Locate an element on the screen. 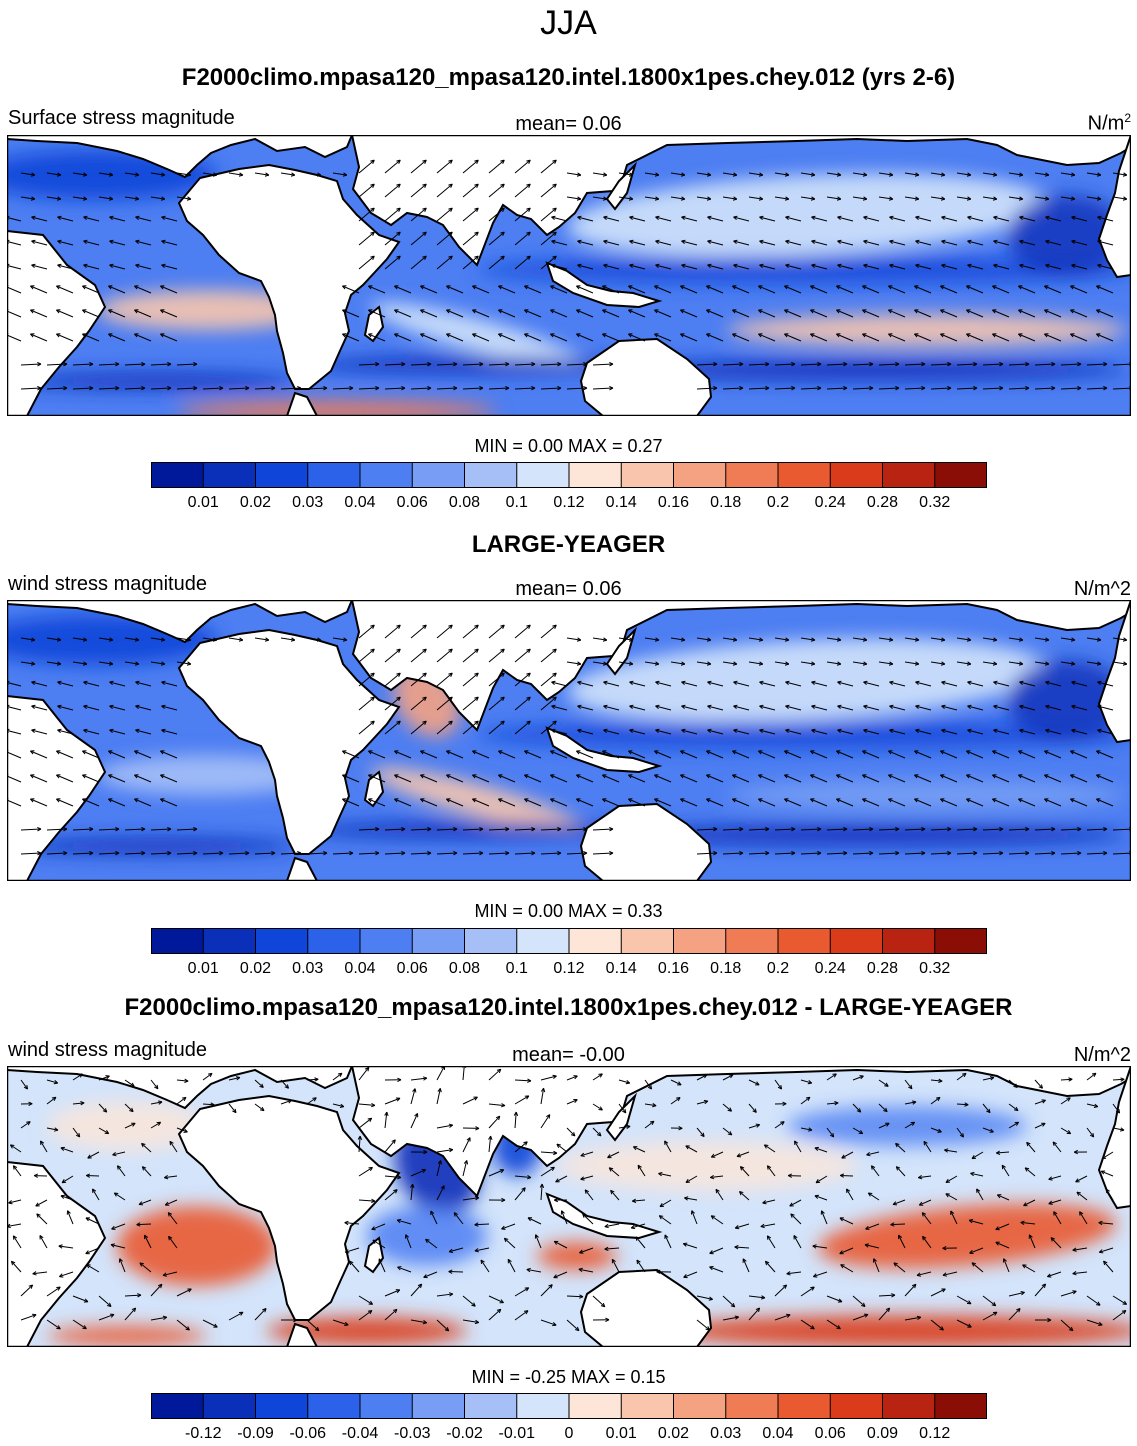 This screenshot has width=1137, height=1446. panel-3-variable-label: wind stress magnitude is located at coordinates (107, 1050).